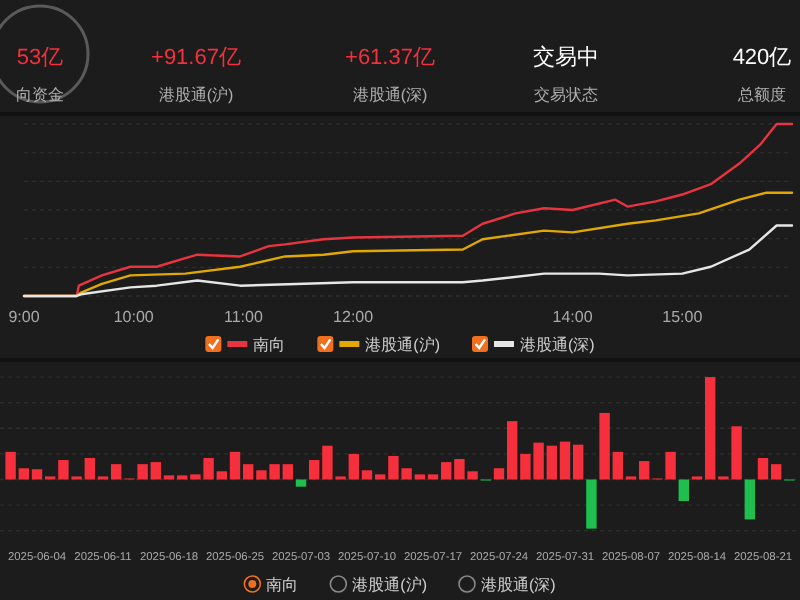  Describe the element at coordinates (40, 58) in the screenshot. I see `text: 53亿` at that location.